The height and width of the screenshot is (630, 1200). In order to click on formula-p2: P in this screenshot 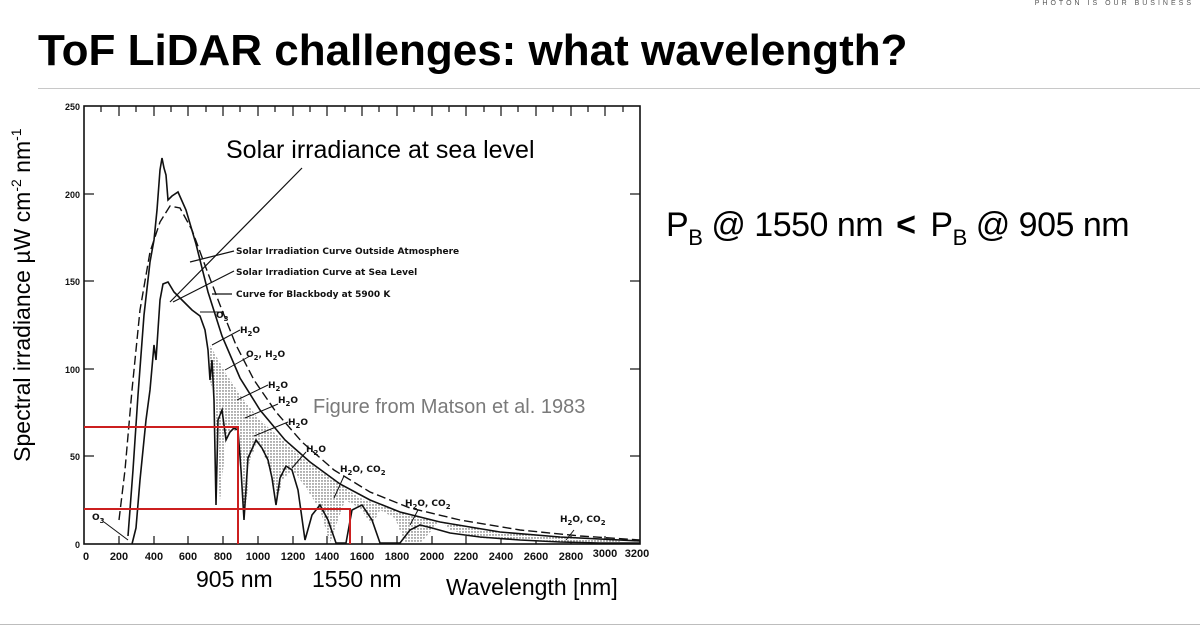, I will do `click(941, 225)`.